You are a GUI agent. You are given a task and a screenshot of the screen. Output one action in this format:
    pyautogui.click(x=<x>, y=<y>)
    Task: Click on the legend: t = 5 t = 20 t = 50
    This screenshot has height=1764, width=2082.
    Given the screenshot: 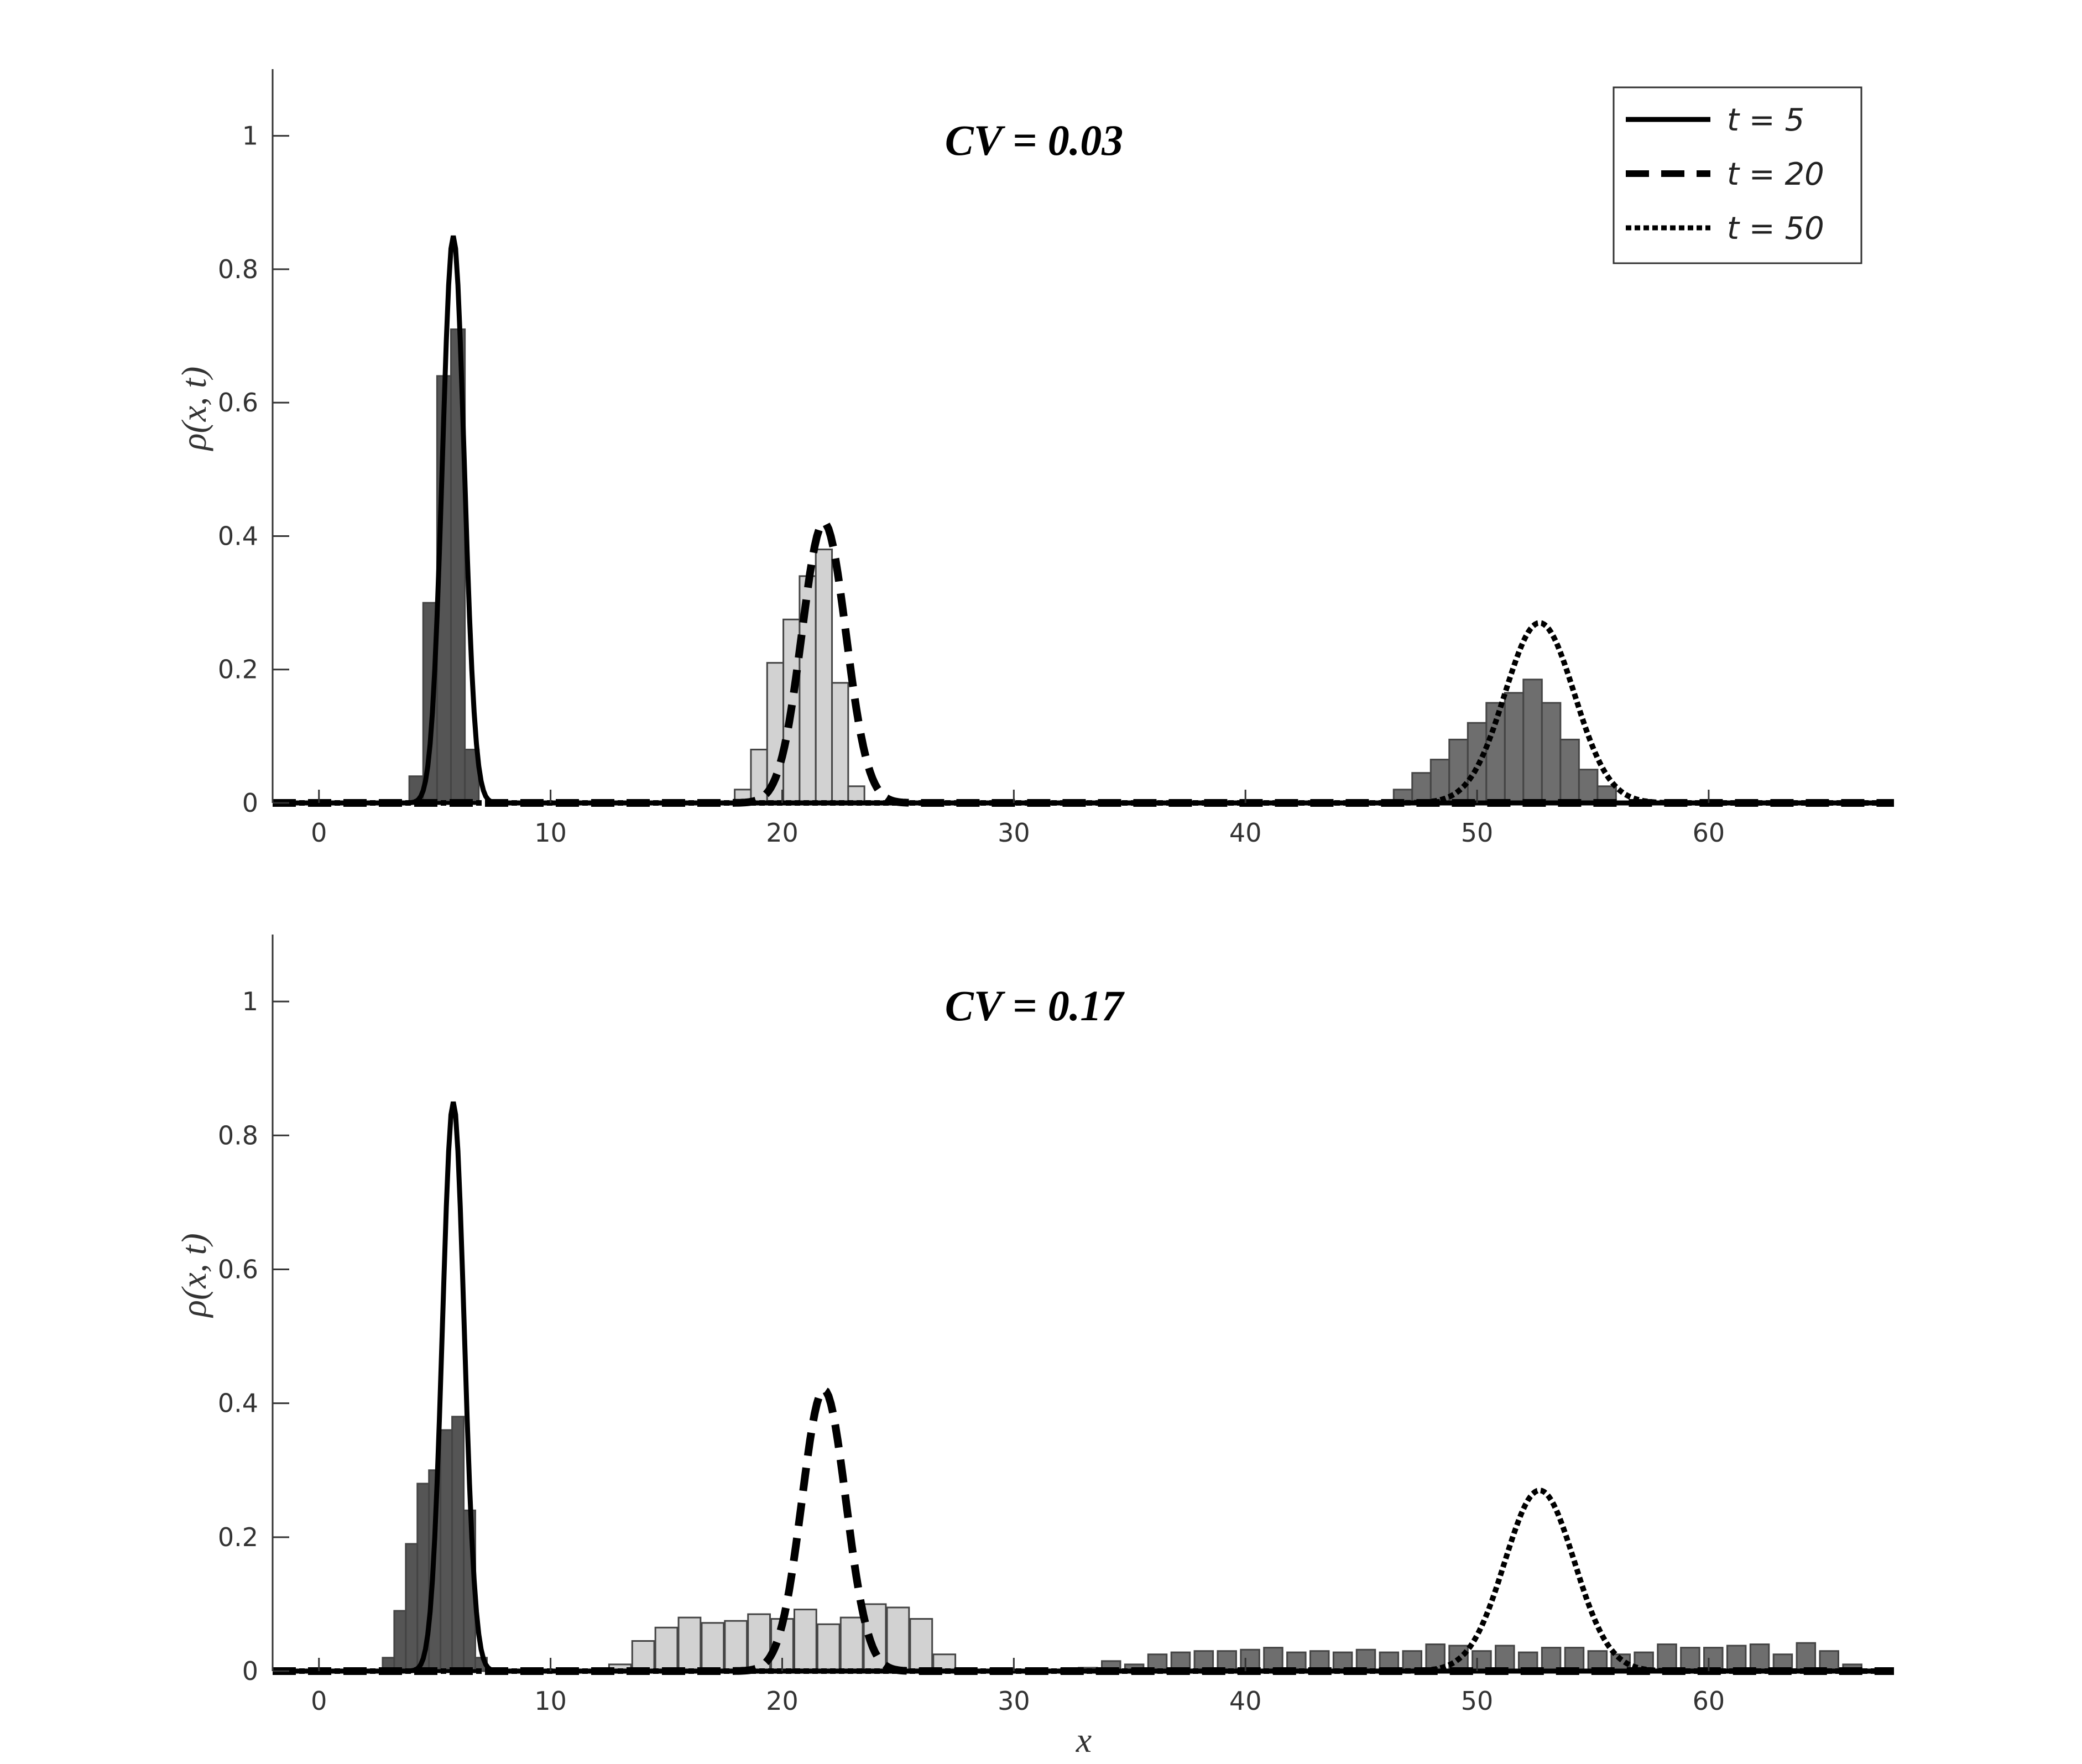 What is the action you would take?
    pyautogui.click(x=1738, y=175)
    